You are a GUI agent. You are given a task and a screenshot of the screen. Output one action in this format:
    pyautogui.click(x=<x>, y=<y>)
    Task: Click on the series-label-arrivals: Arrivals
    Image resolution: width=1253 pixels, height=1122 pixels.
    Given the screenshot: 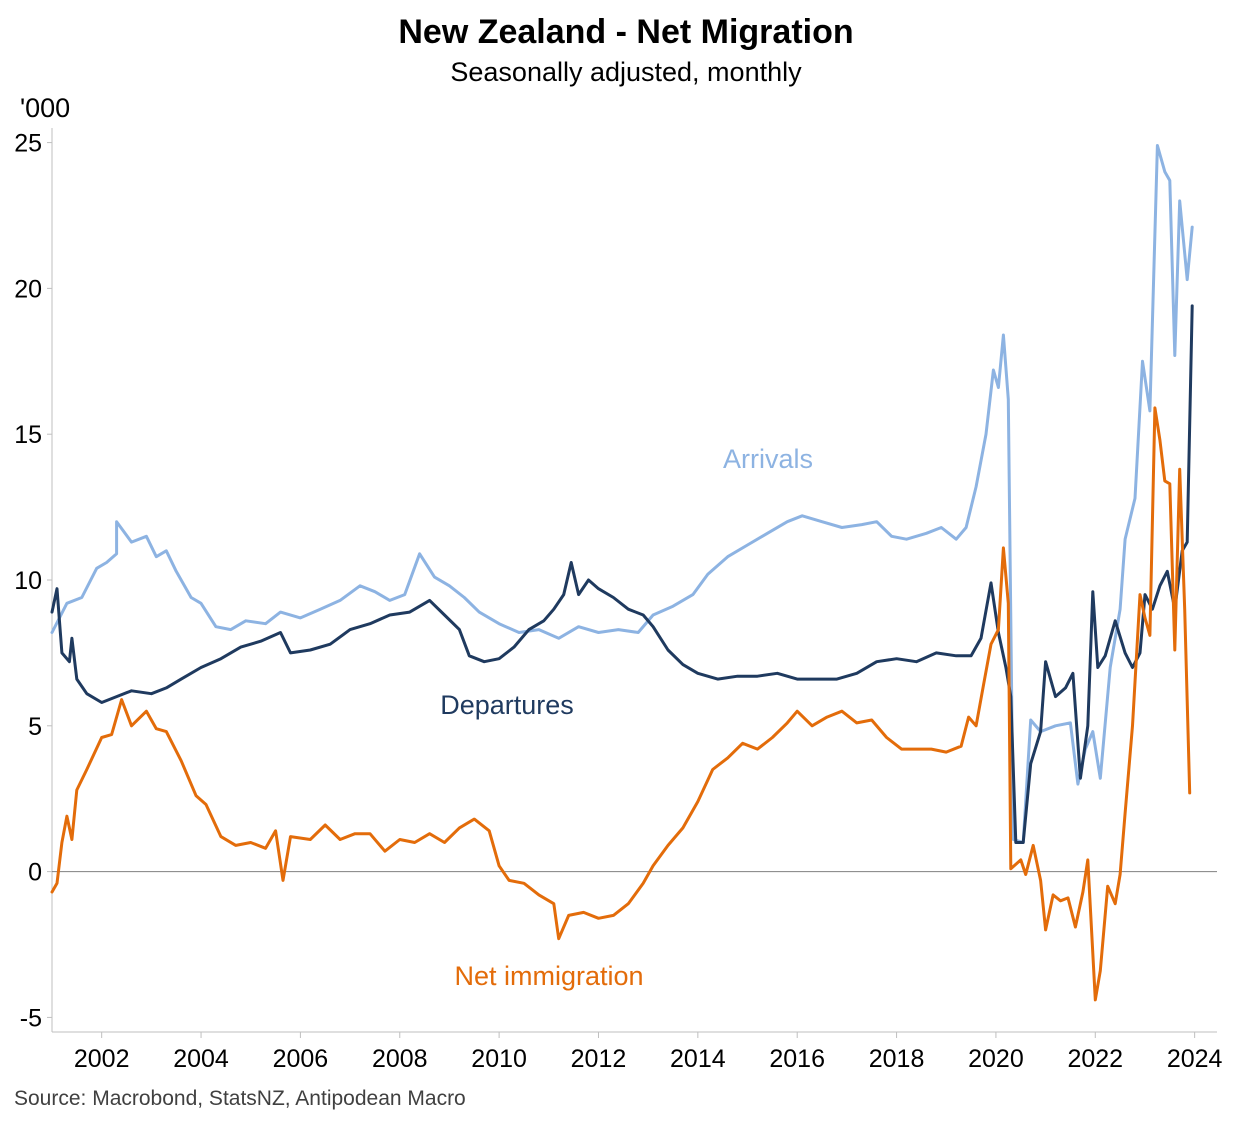 What is the action you would take?
    pyautogui.click(x=768, y=459)
    